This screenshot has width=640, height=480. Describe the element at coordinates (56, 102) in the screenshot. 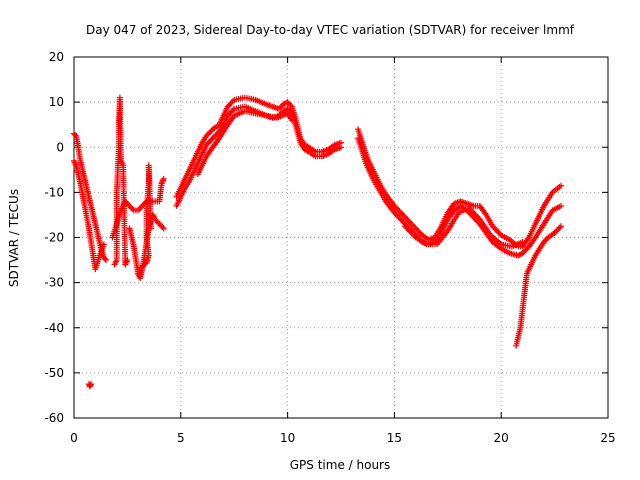

I see `y-tick-label: 10` at that location.